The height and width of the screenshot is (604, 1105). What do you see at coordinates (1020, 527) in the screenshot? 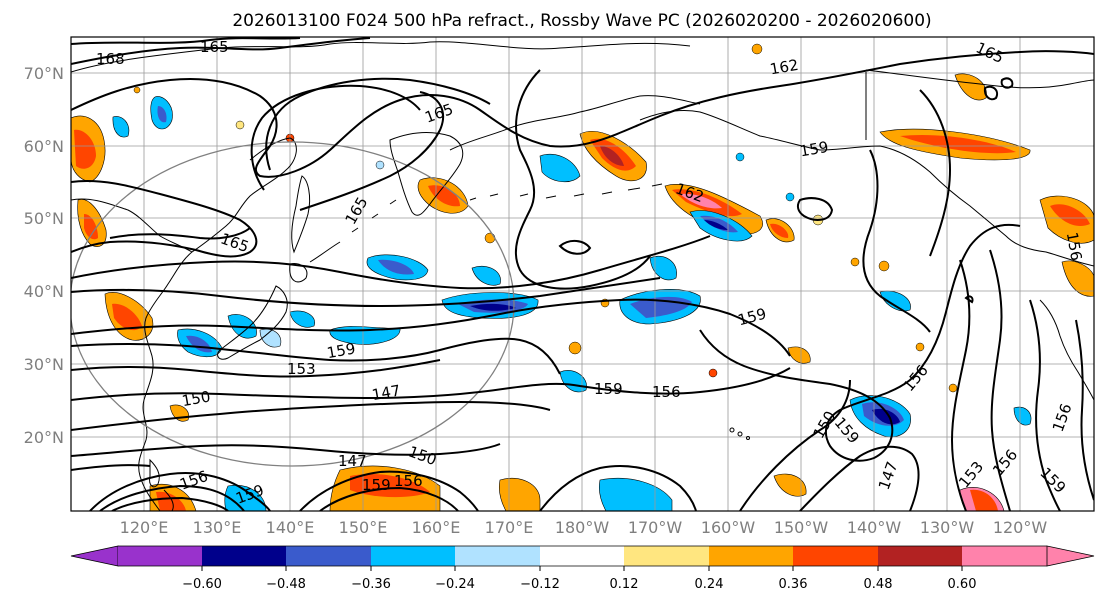
I see `lon-label: 120°W` at bounding box center [1020, 527].